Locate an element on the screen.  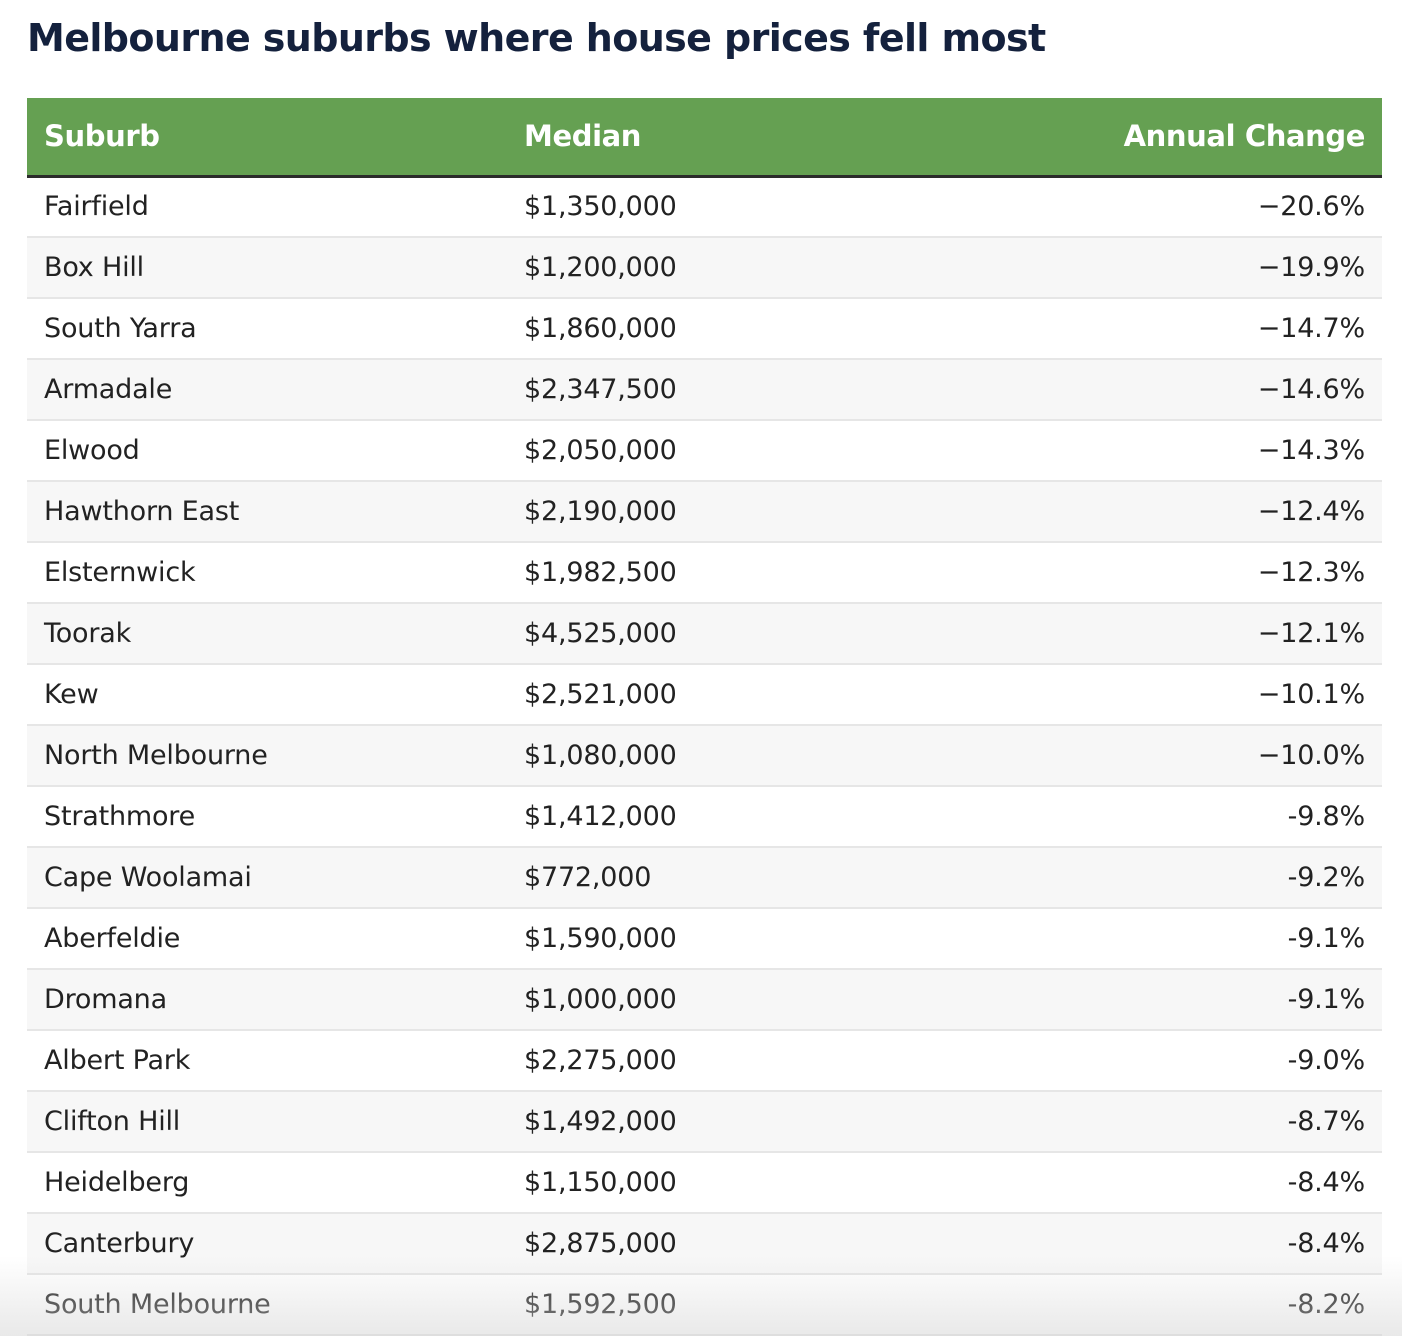
suburb-cell: South Yarra is located at coordinates (267, 329).